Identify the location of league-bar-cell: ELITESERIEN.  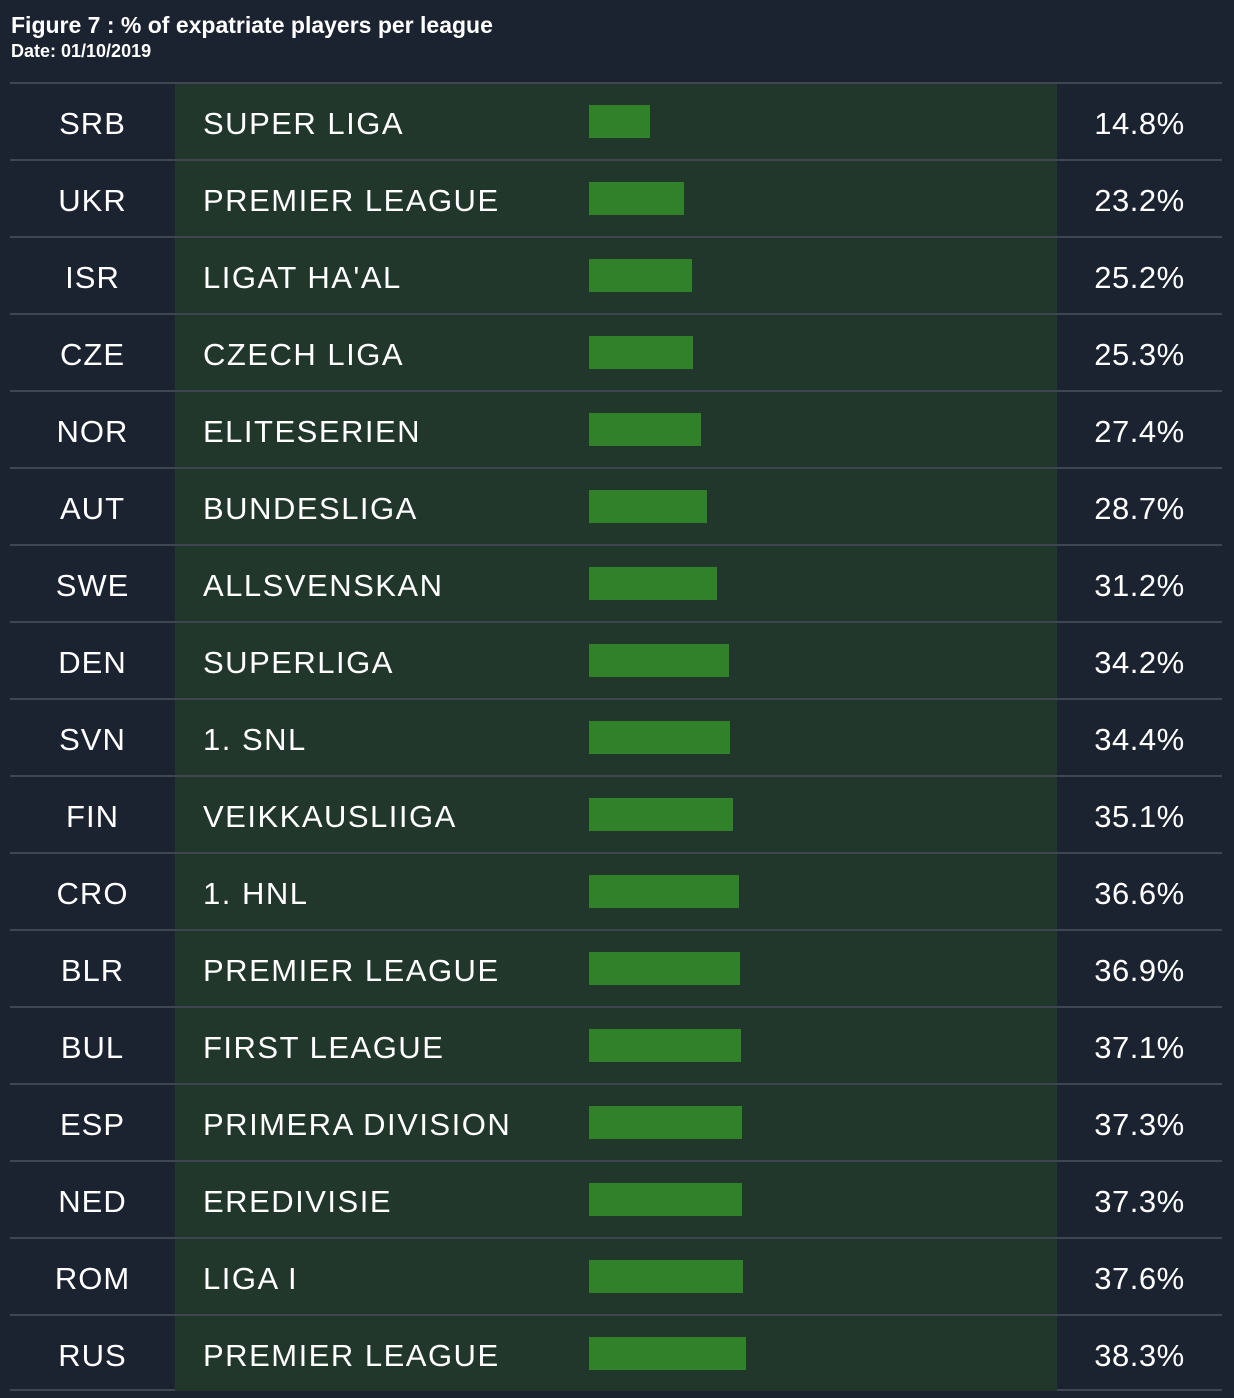
(616, 429).